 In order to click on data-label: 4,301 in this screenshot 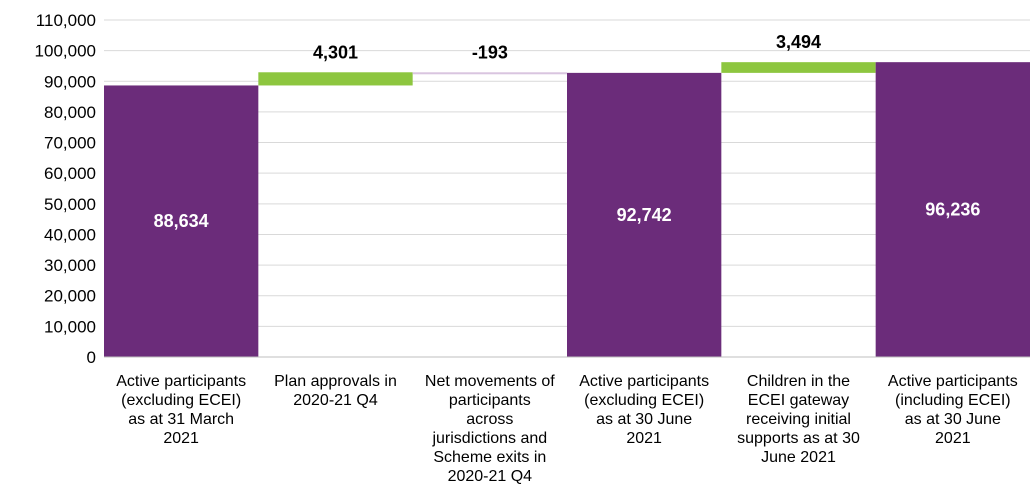, I will do `click(335, 52)`.